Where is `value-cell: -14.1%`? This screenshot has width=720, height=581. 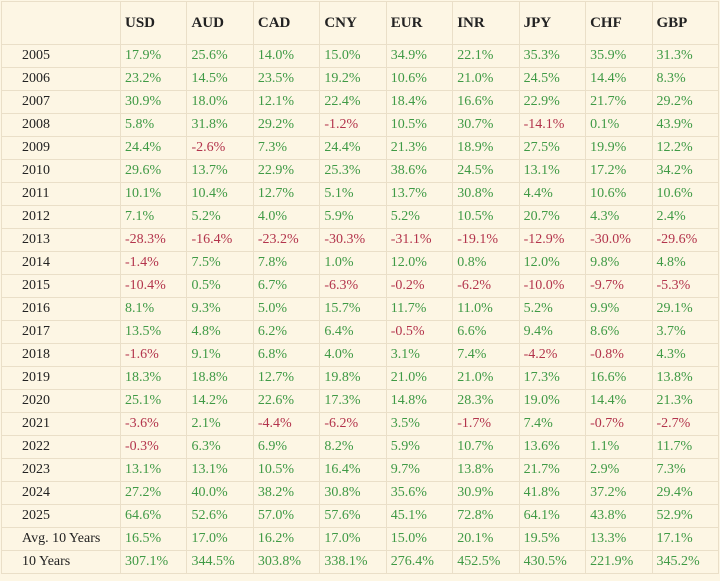
value-cell: -14.1% is located at coordinates (552, 125).